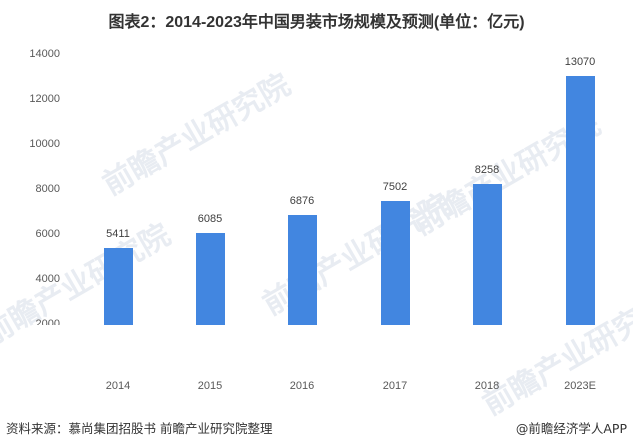  Describe the element at coordinates (571, 428) in the screenshot. I see `credit-note: @前瞻经济学人APP` at that location.